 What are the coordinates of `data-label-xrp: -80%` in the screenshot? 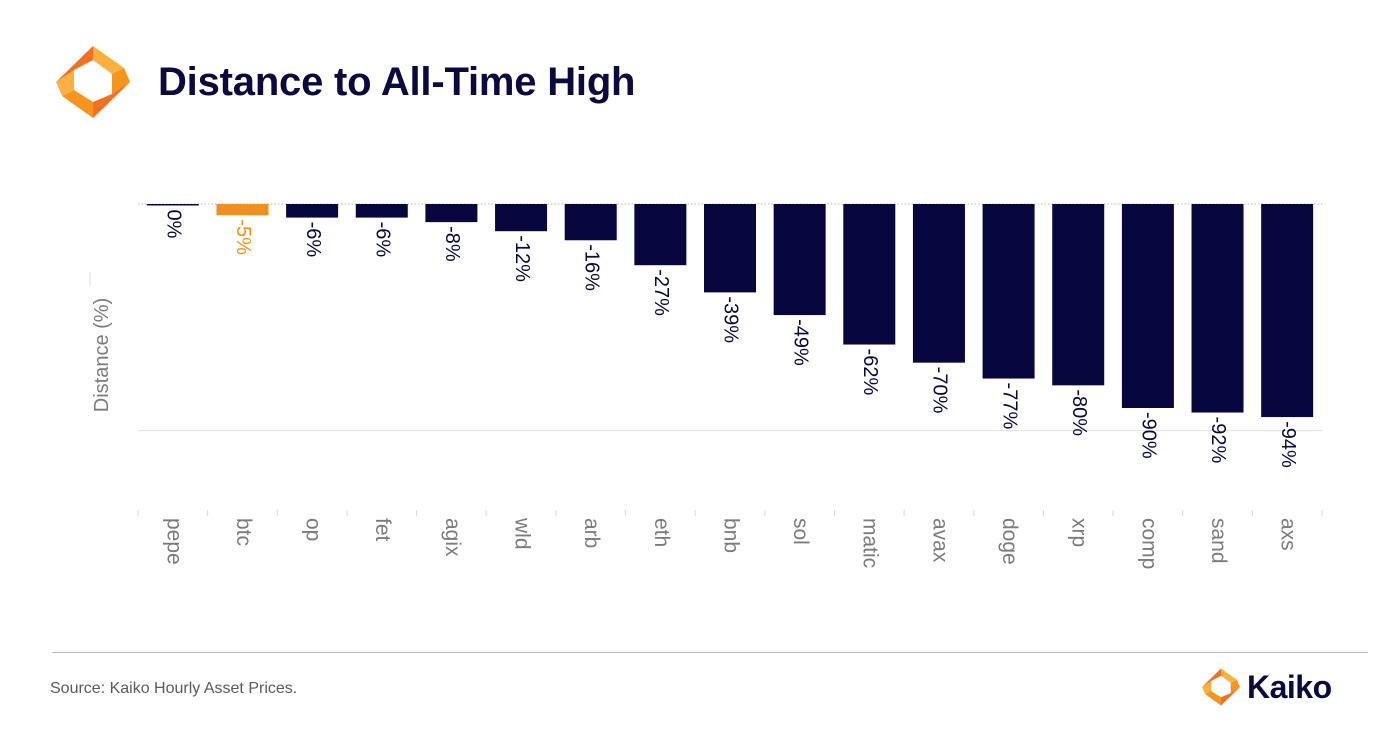 It's located at (1079, 412).